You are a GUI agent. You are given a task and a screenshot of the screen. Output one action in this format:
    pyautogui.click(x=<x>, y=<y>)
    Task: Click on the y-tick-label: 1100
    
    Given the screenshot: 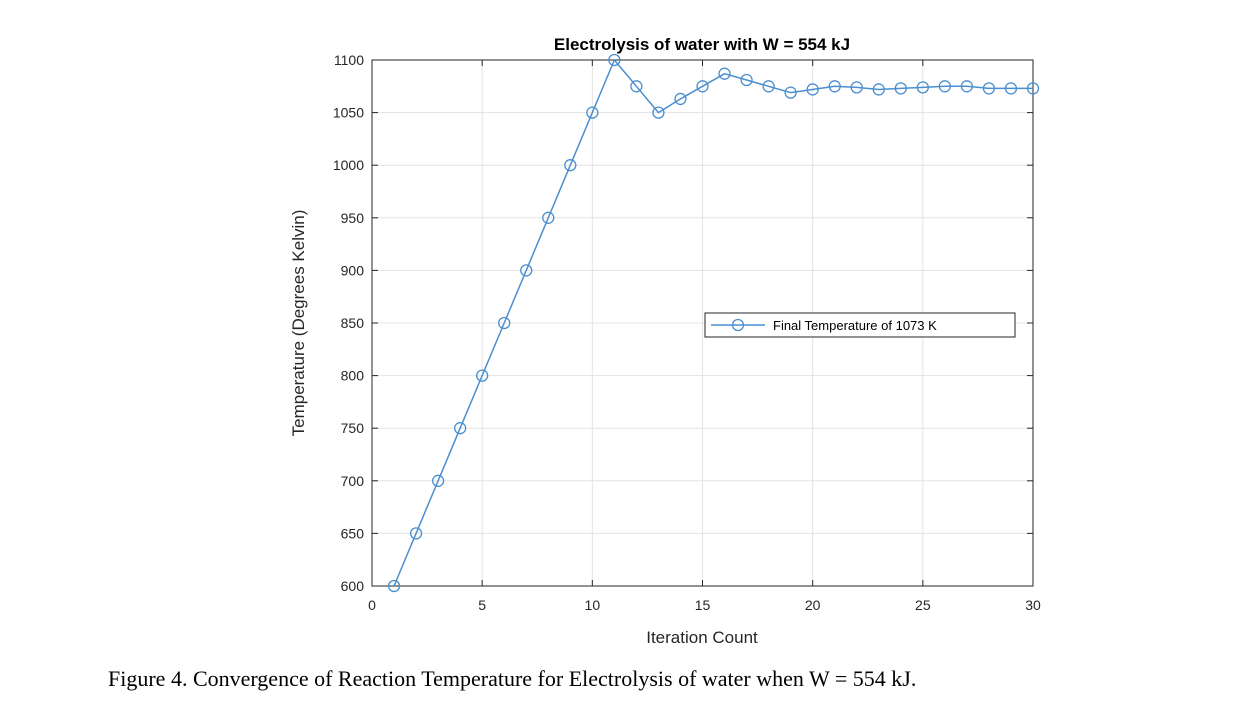 What is the action you would take?
    pyautogui.click(x=349, y=60)
    